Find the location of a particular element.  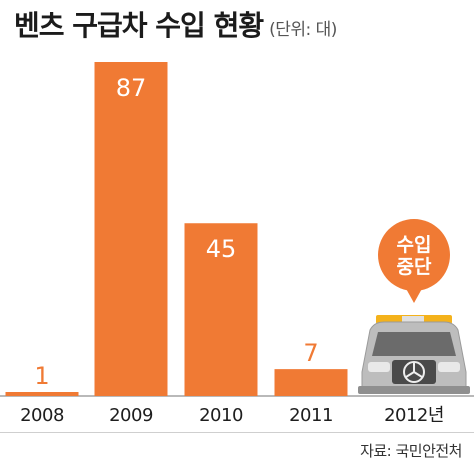

suspended-badge is located at coordinates (414, 255).